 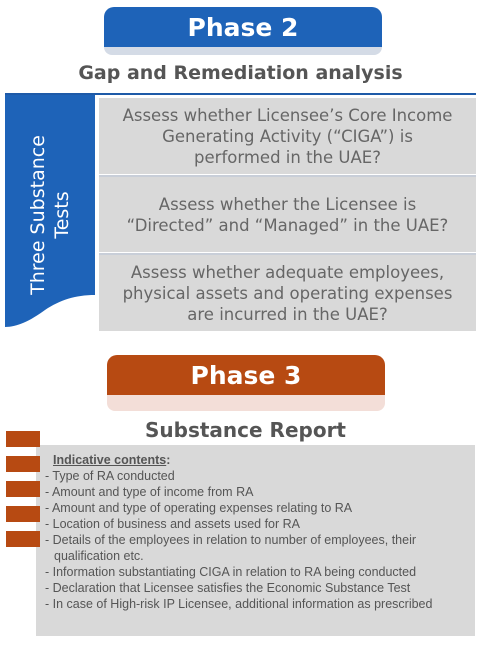 I want to click on phase-2-banner: Phase 2, so click(x=243, y=31).